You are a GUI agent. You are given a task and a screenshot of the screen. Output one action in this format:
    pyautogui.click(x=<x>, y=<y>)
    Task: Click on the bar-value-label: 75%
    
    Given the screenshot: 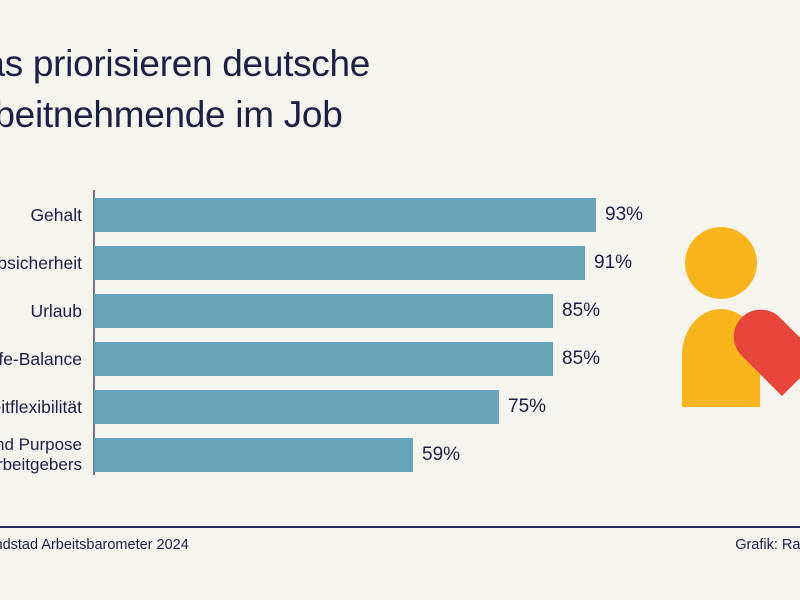 What is the action you would take?
    pyautogui.click(x=527, y=406)
    